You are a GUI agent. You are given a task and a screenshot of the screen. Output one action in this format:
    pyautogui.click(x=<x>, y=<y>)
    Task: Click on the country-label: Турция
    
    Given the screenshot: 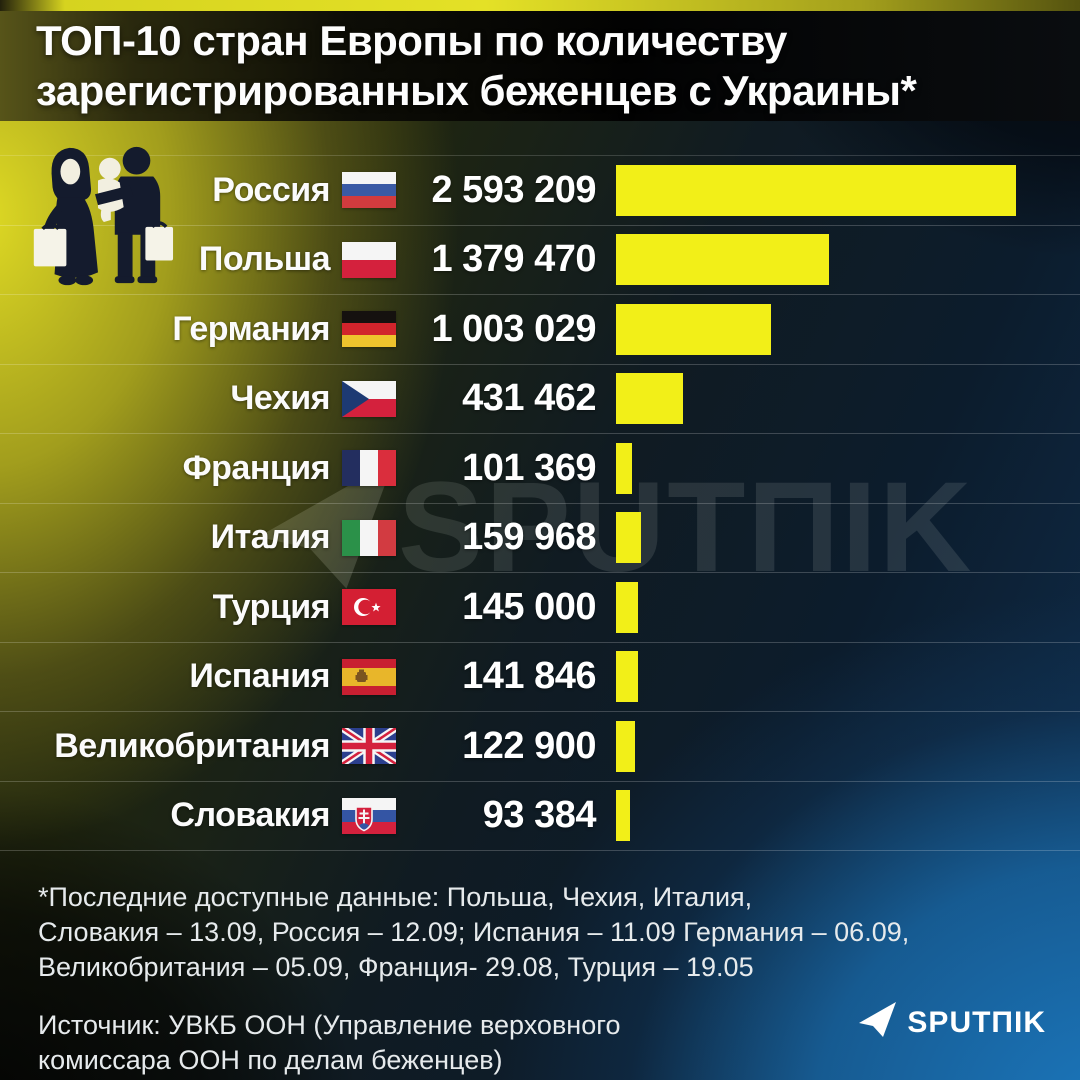 What is the action you would take?
    pyautogui.click(x=271, y=606)
    